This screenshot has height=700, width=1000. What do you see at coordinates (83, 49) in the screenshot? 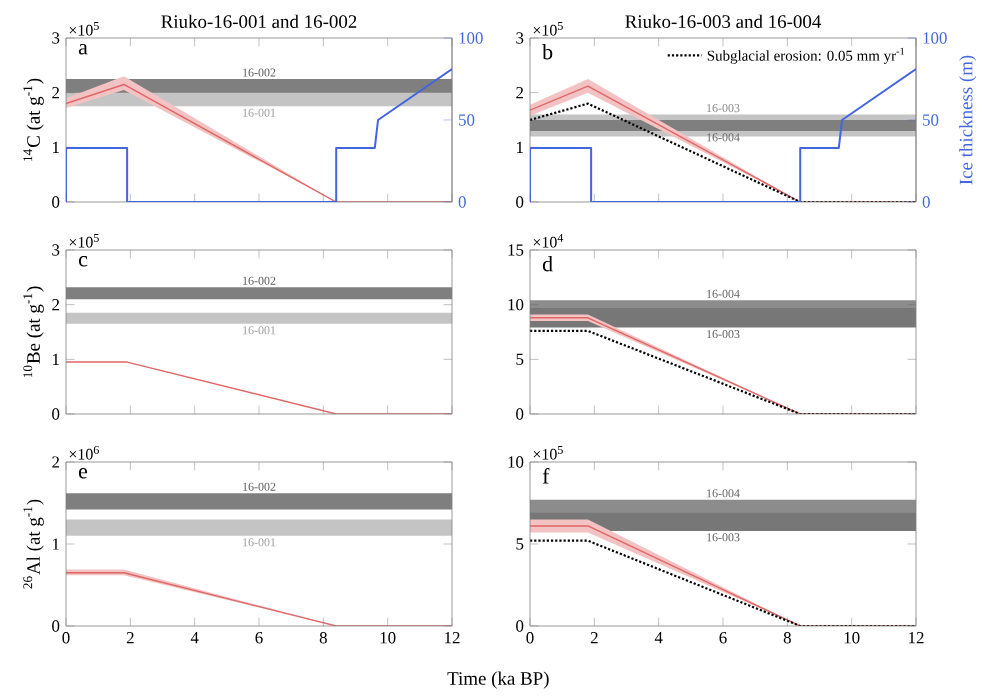
I see `annotation: a` at bounding box center [83, 49].